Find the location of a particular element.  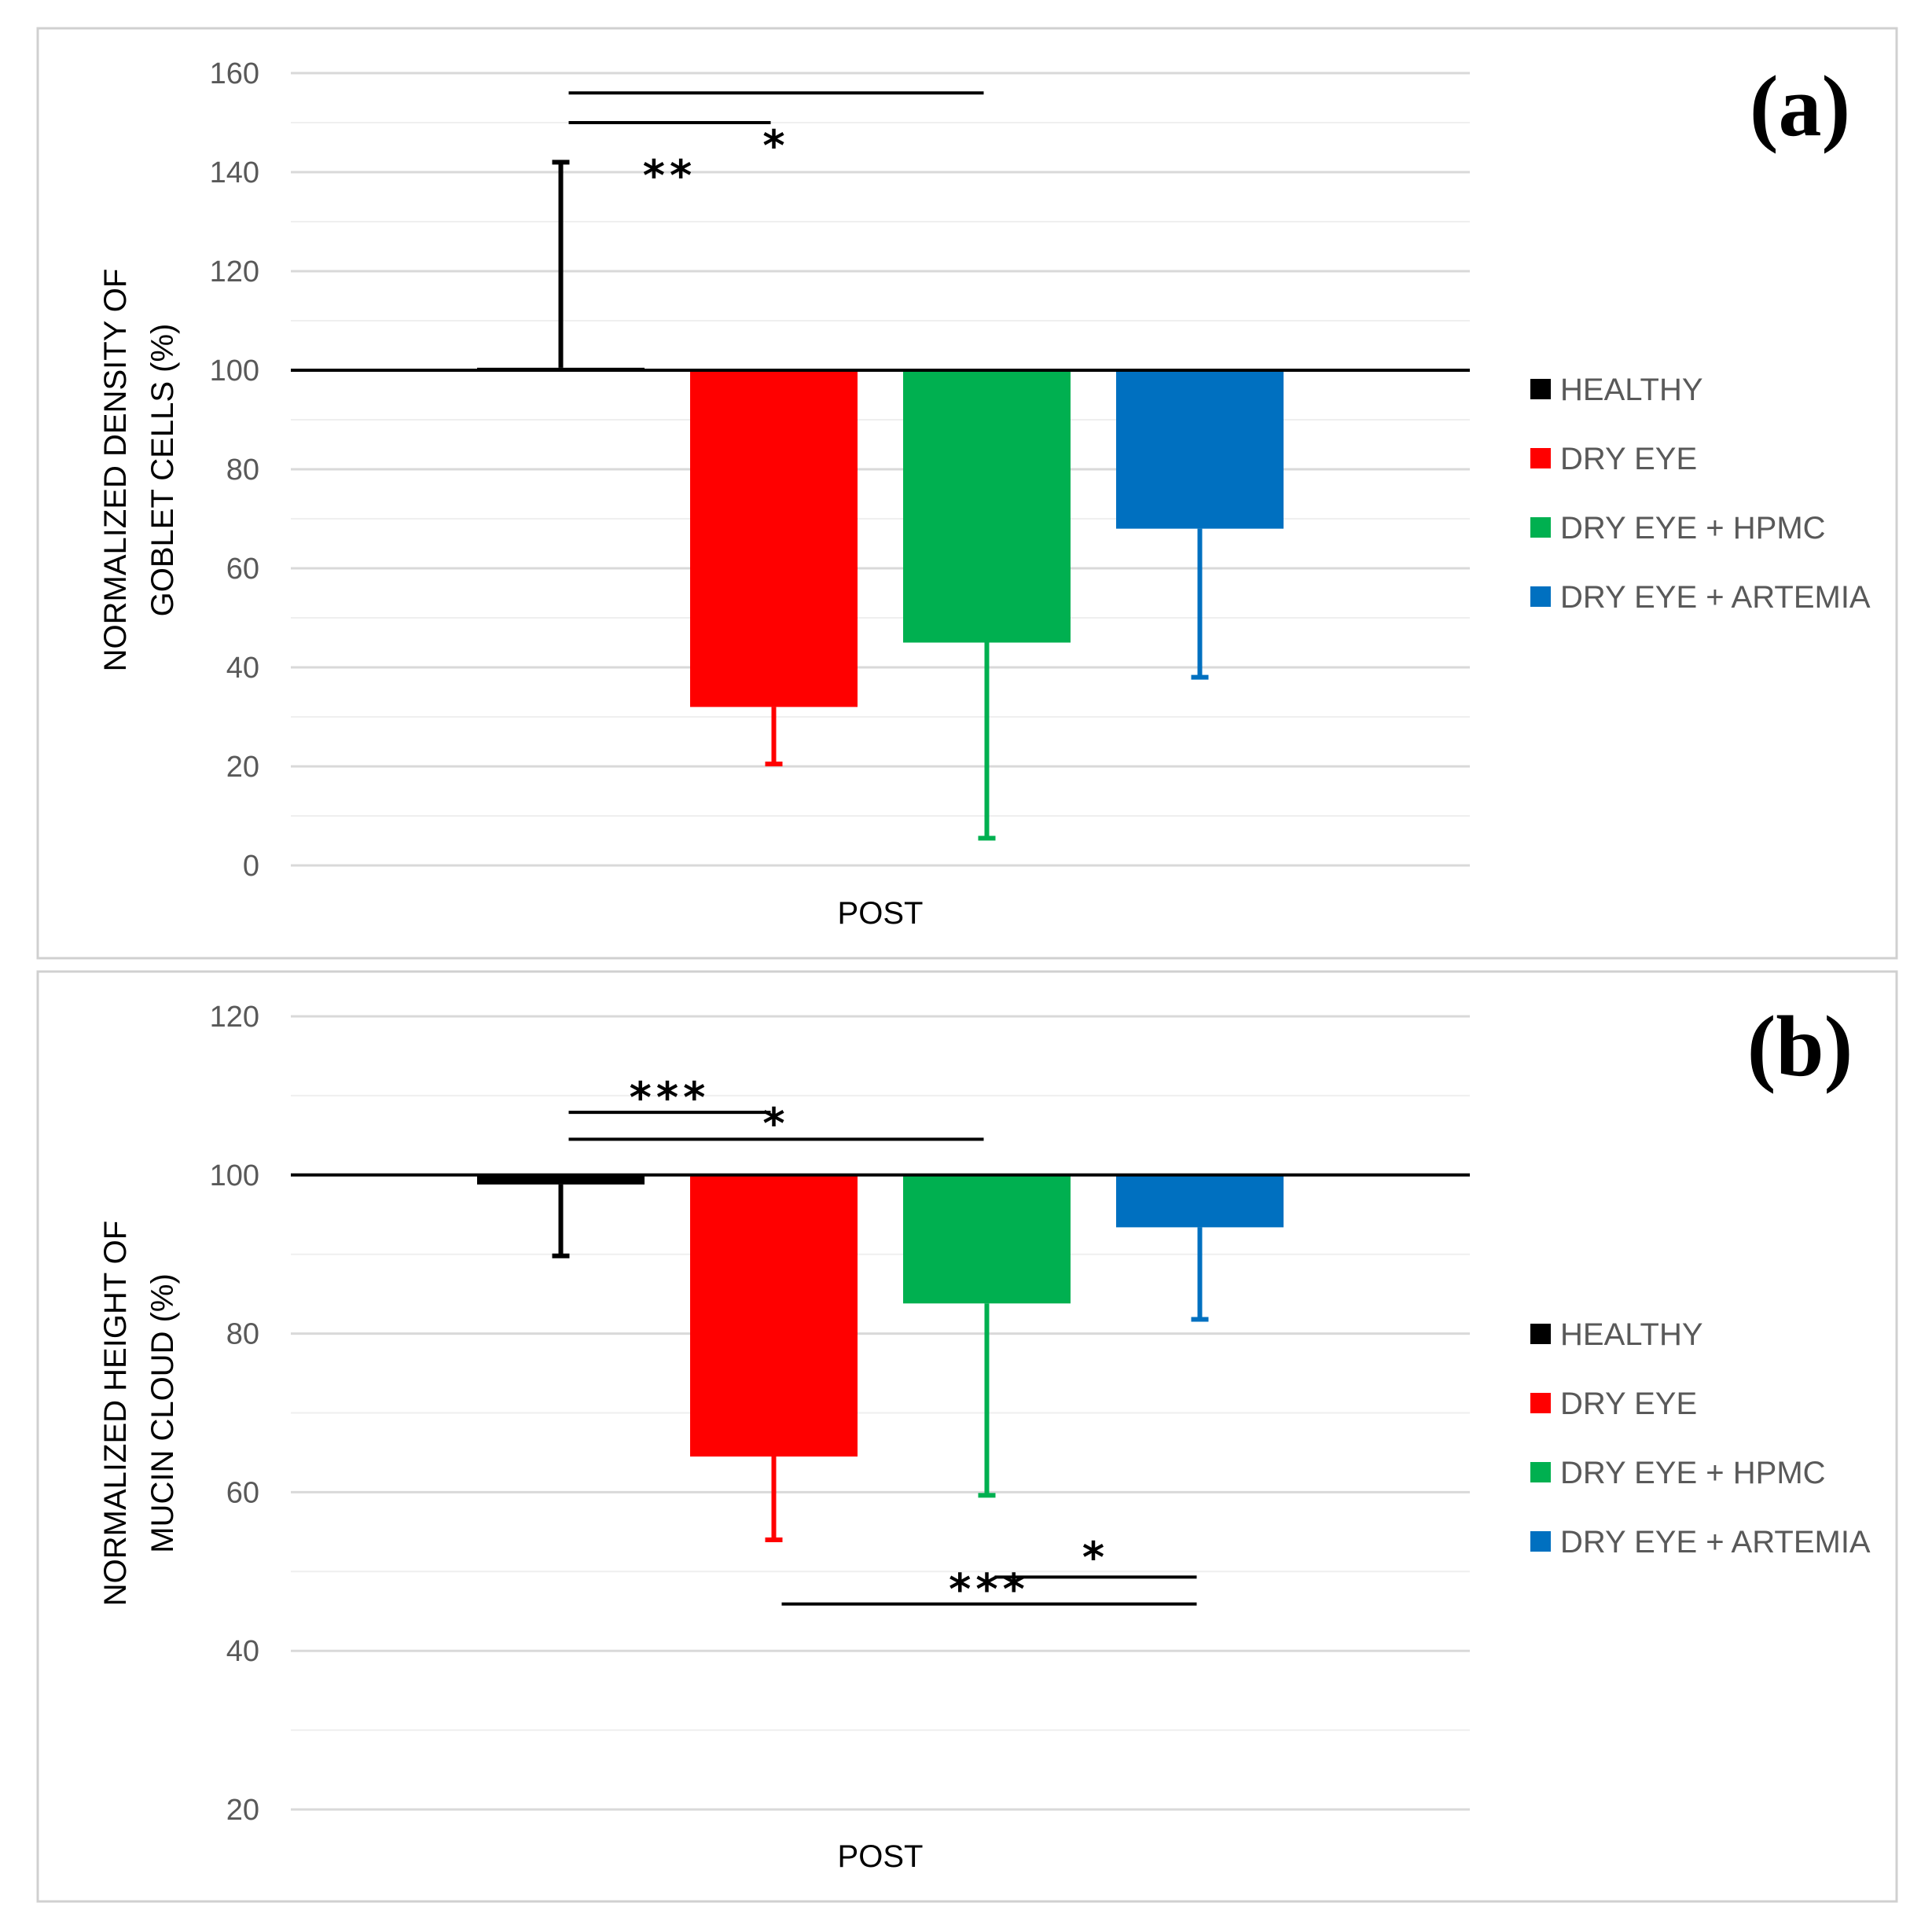

significance-label: ** is located at coordinates (669, 175).